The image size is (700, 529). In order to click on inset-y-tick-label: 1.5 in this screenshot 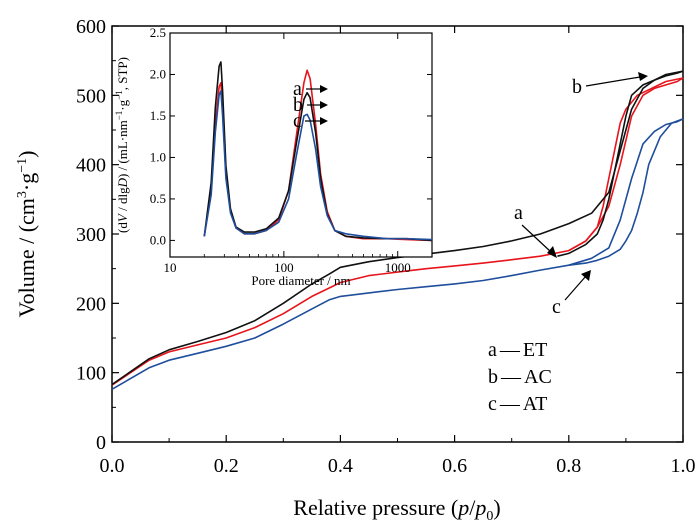, I will do `click(158, 115)`.